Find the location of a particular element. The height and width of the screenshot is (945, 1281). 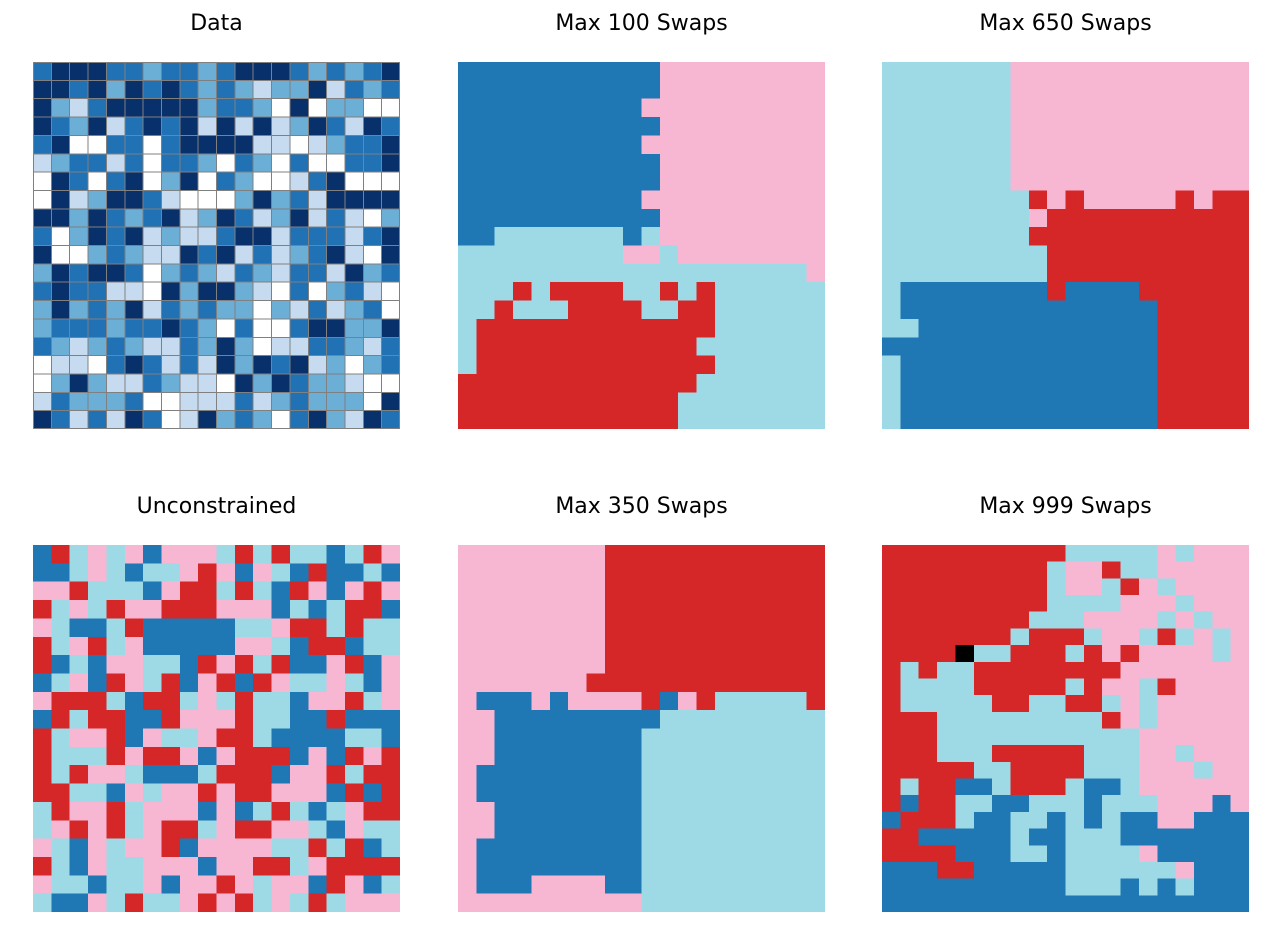

heatmap-unconstrained is located at coordinates (216, 728).